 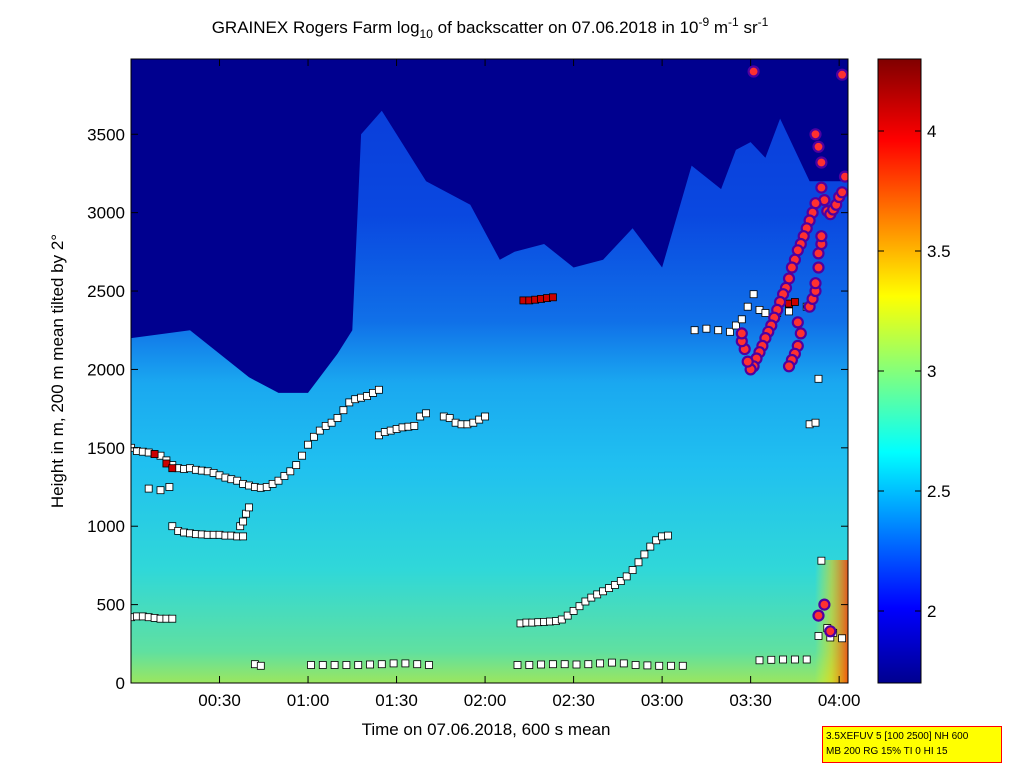 What do you see at coordinates (939, 251) in the screenshot?
I see `colorbar-tick-label: 3.5` at bounding box center [939, 251].